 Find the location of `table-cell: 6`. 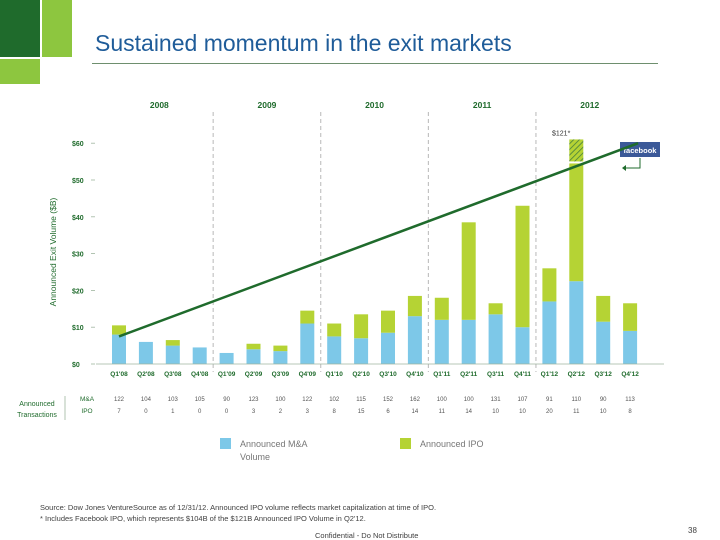

table-cell: 6 is located at coordinates (388, 412).